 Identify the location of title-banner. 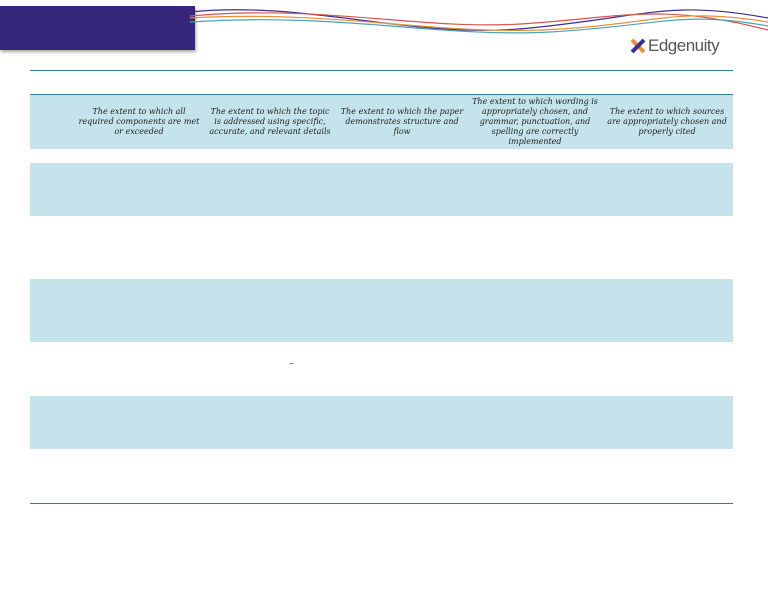
(97, 28).